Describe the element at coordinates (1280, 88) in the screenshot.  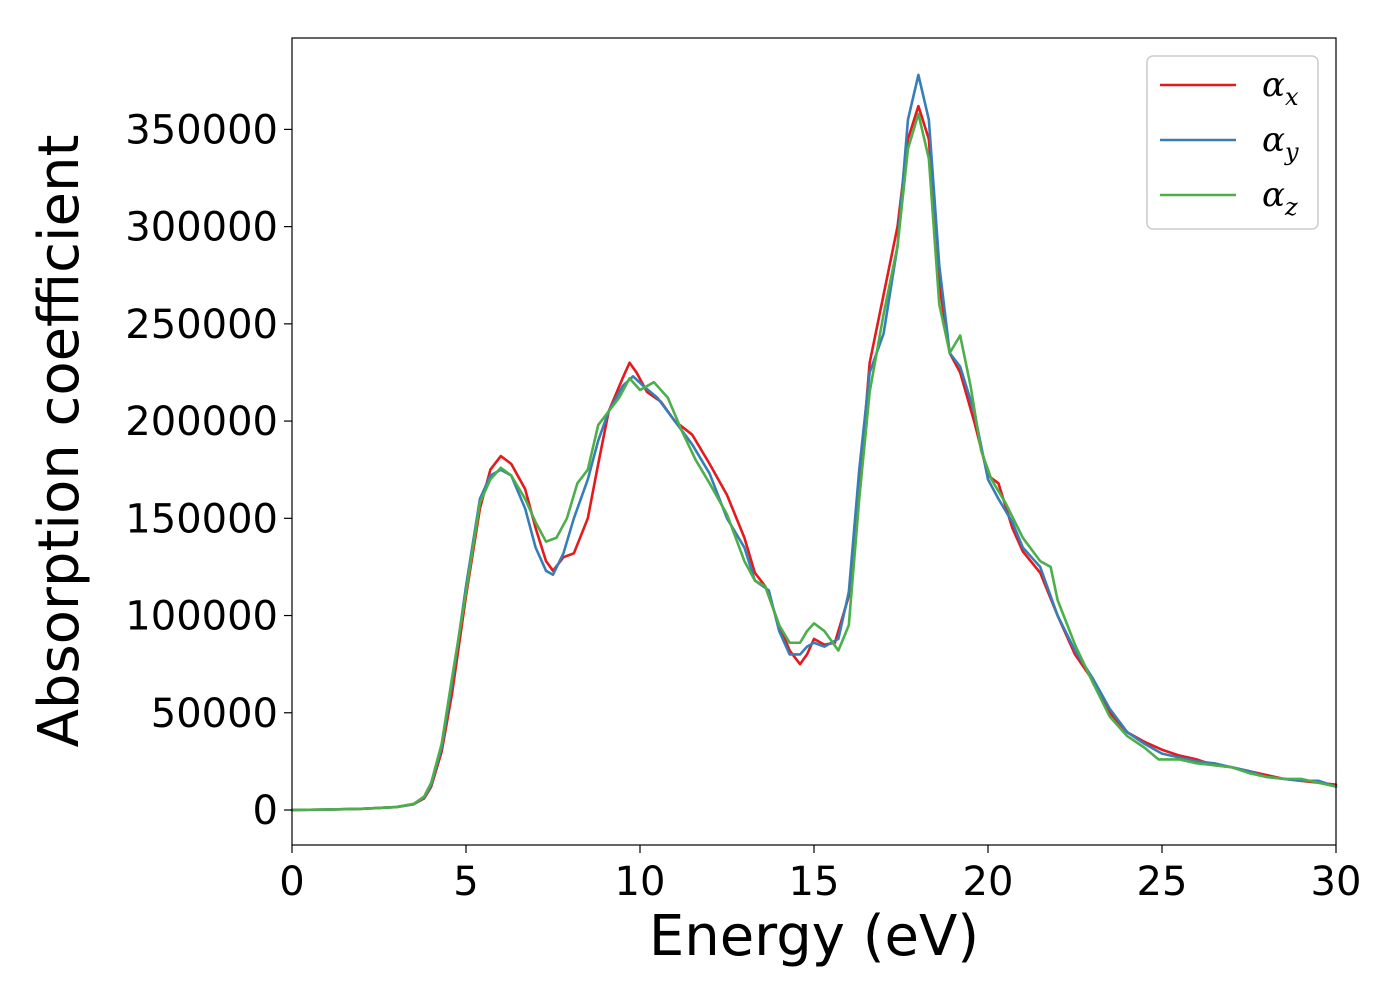
I see `legend-label-x: αx` at that location.